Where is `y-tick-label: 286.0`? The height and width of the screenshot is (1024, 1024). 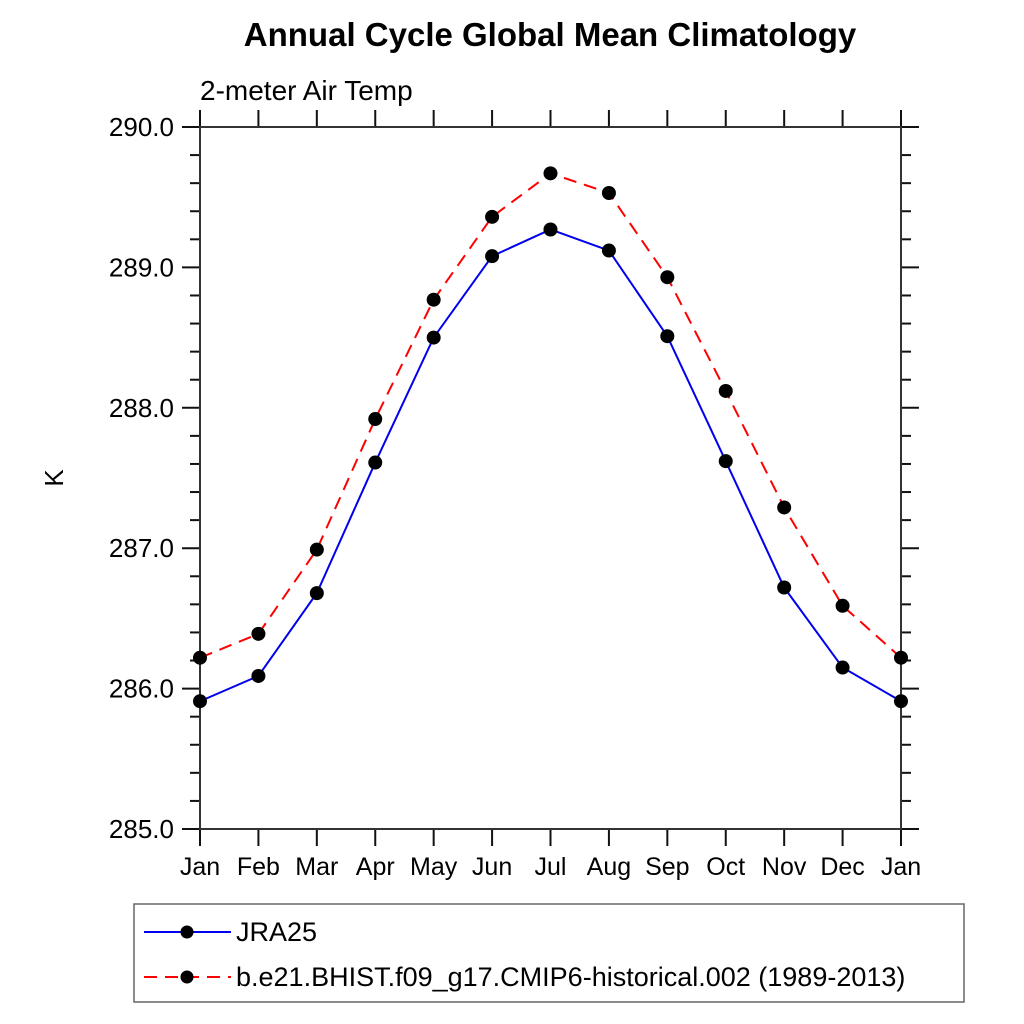
y-tick-label: 286.0 is located at coordinates (141, 689).